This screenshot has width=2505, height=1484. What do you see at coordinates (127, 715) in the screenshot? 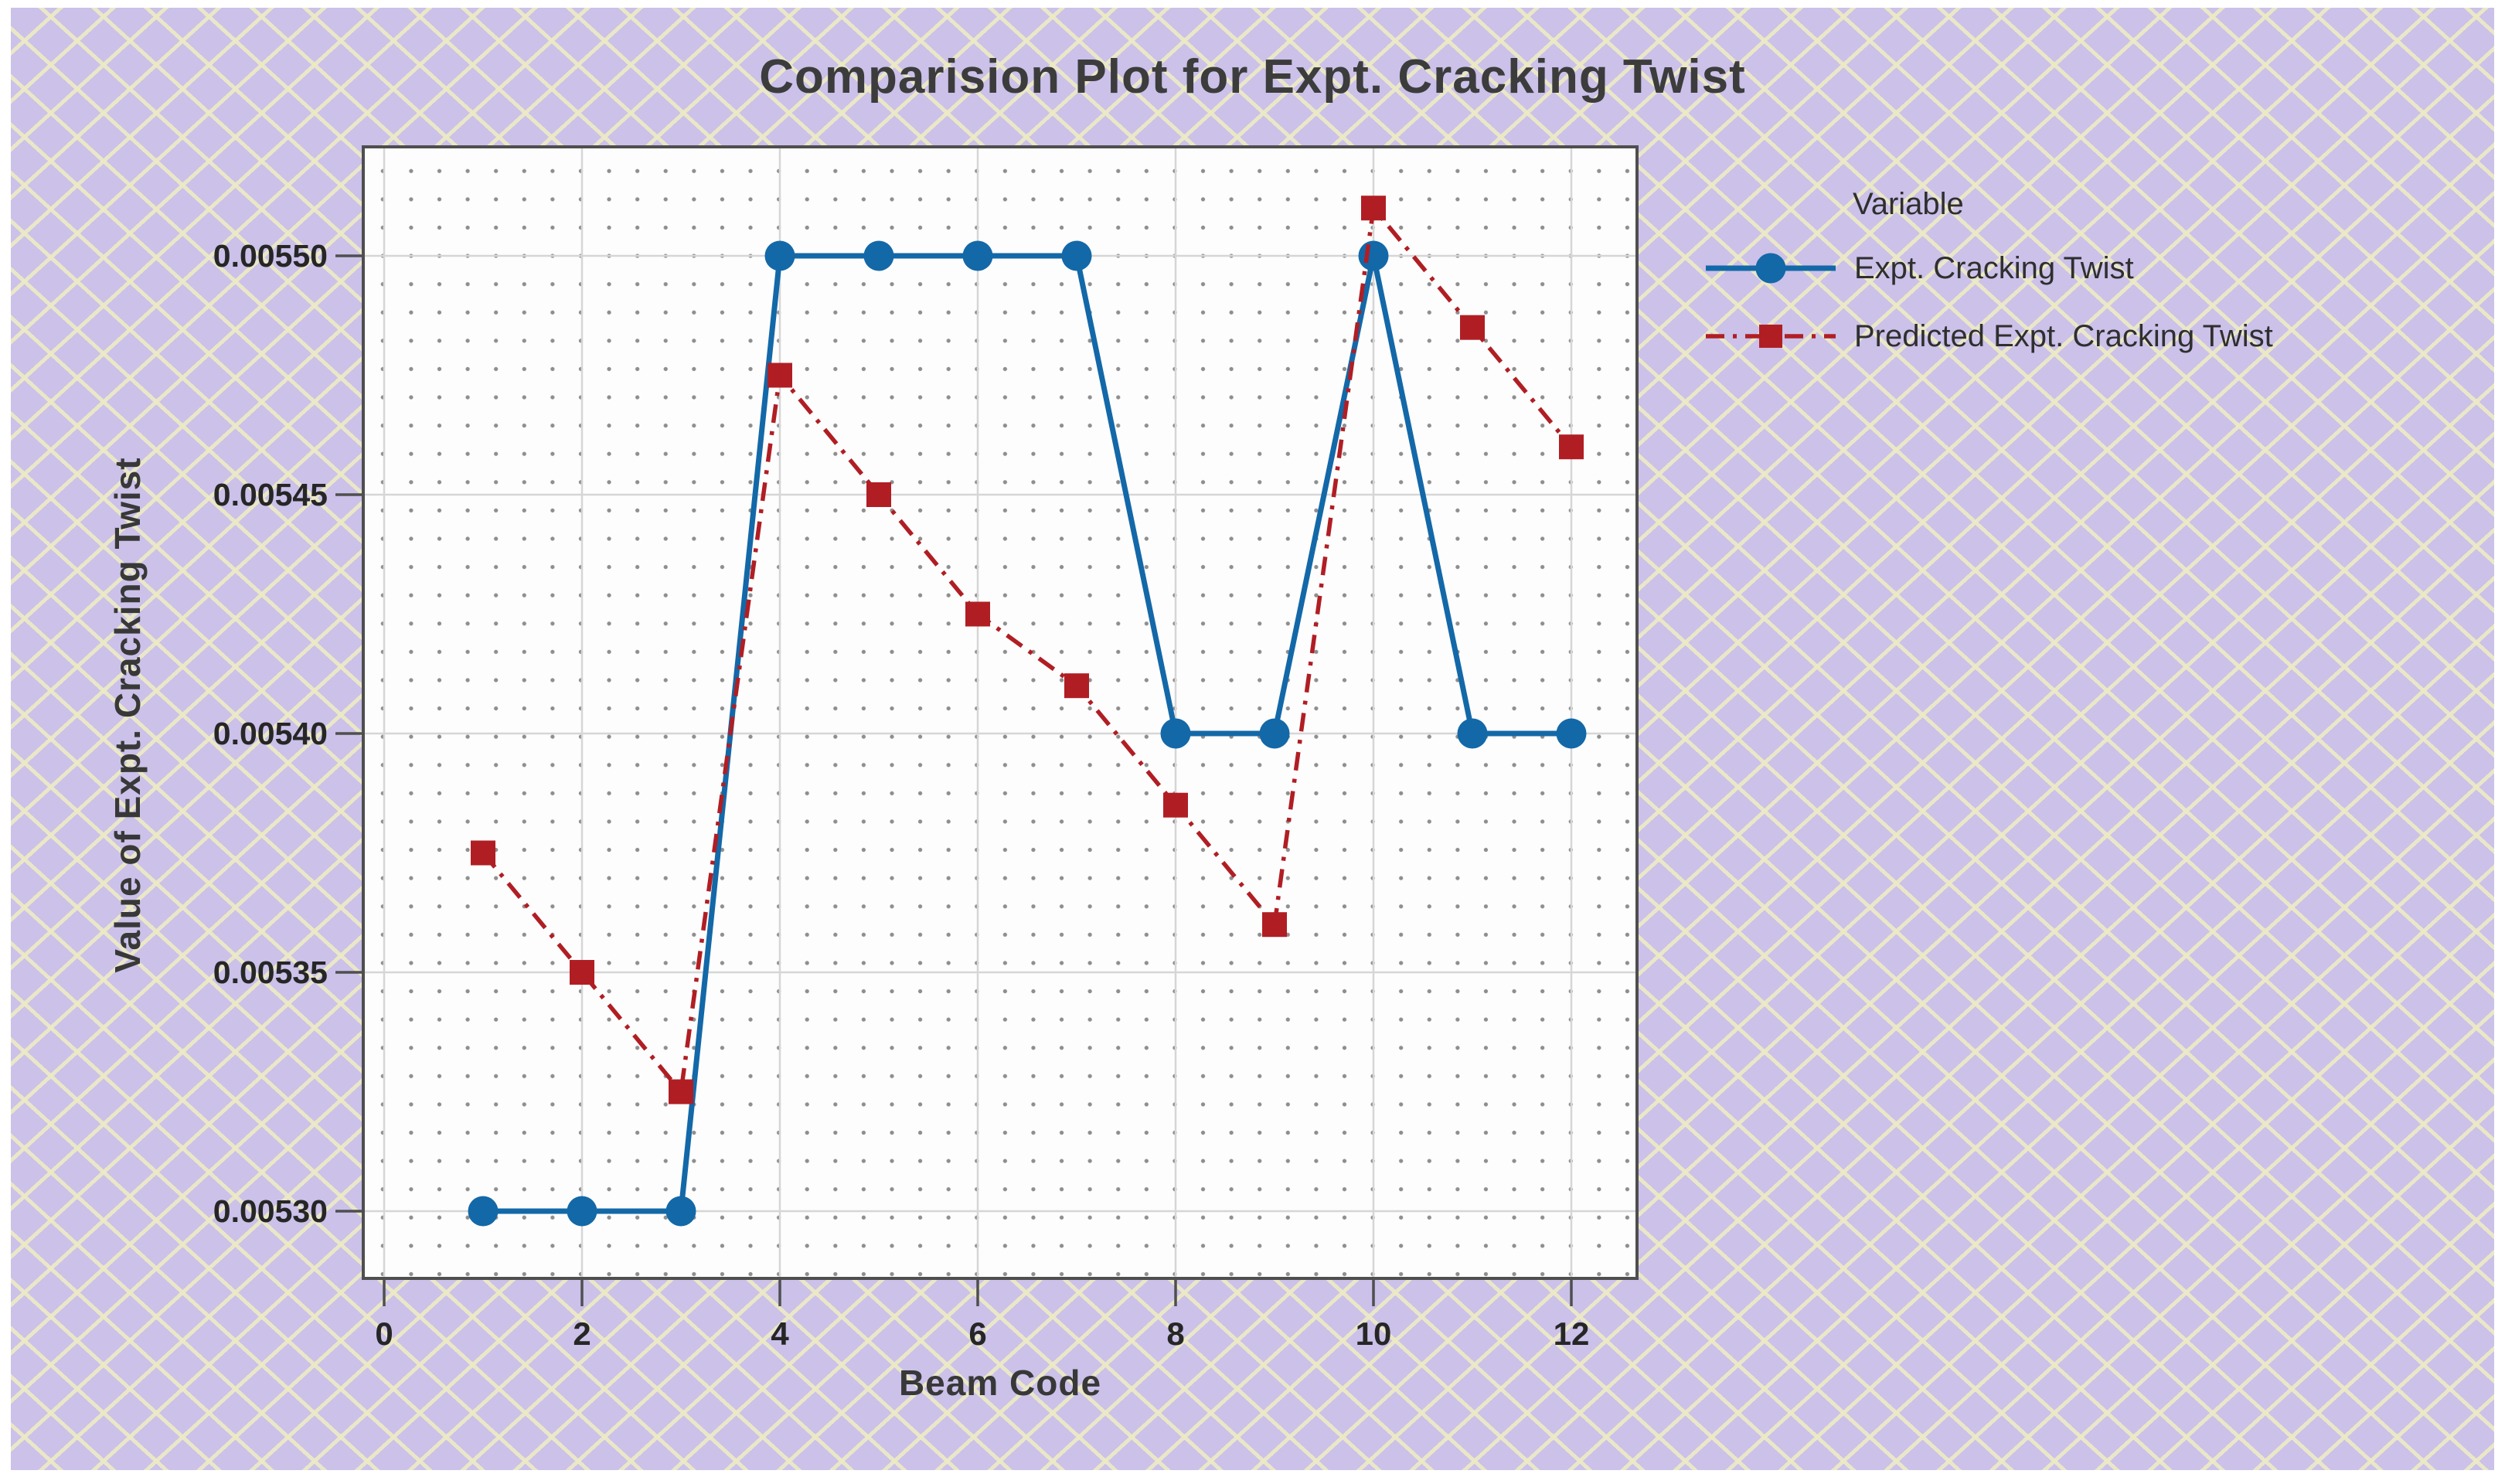
I see `y-axis-title: Value of Expt. Cracking Twist` at bounding box center [127, 715].